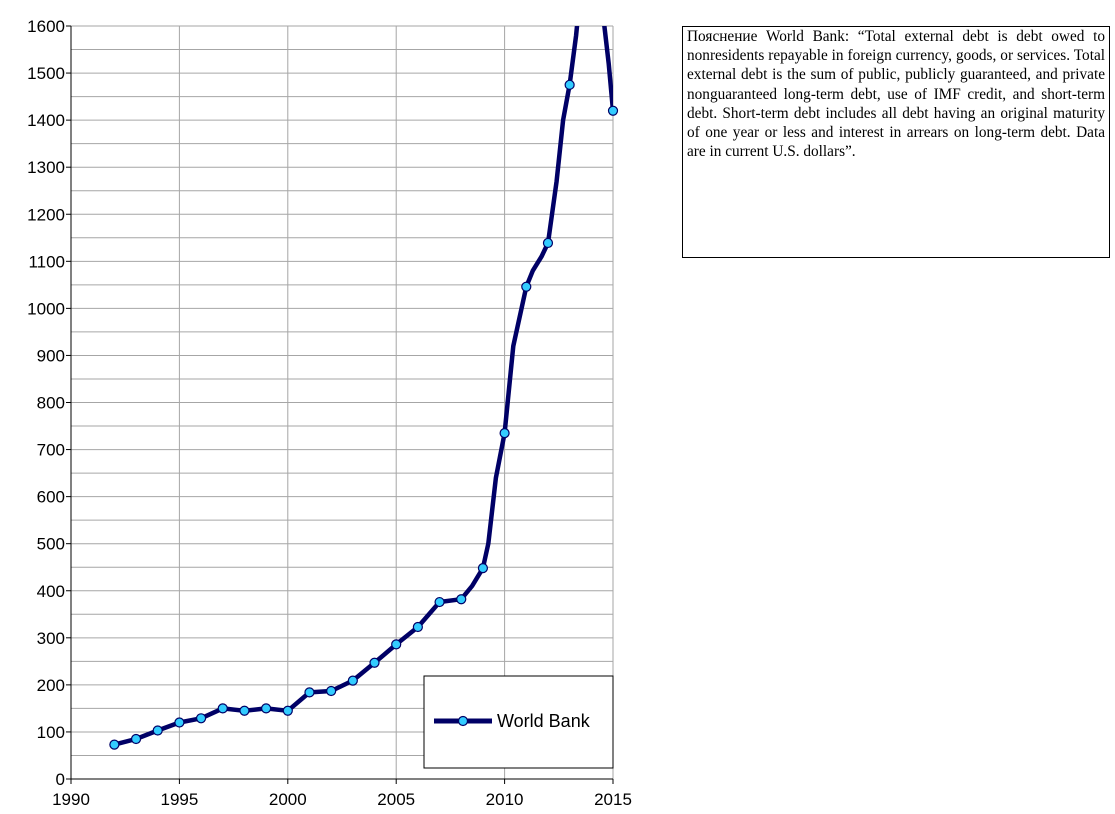  I want to click on legend-label: World Bank, so click(544, 721).